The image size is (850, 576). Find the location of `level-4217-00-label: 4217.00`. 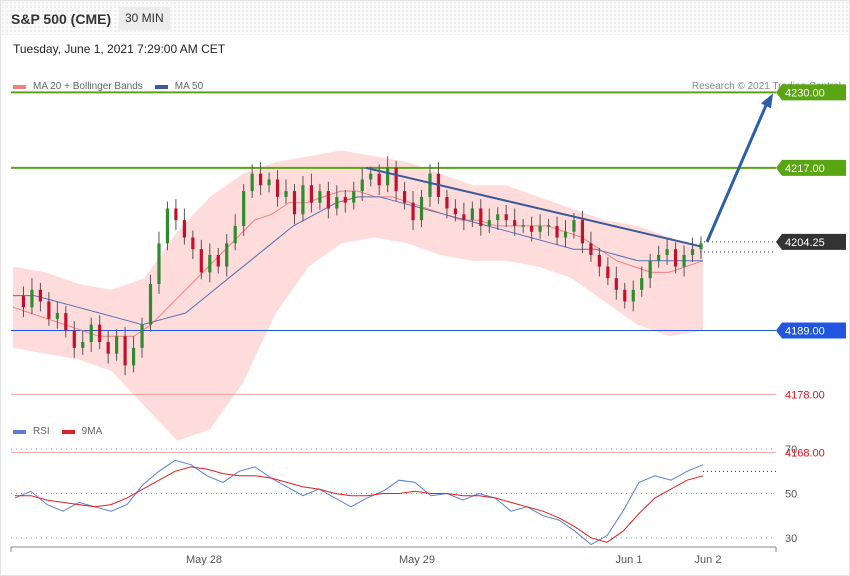

level-4217-00-label: 4217.00 is located at coordinates (805, 169).